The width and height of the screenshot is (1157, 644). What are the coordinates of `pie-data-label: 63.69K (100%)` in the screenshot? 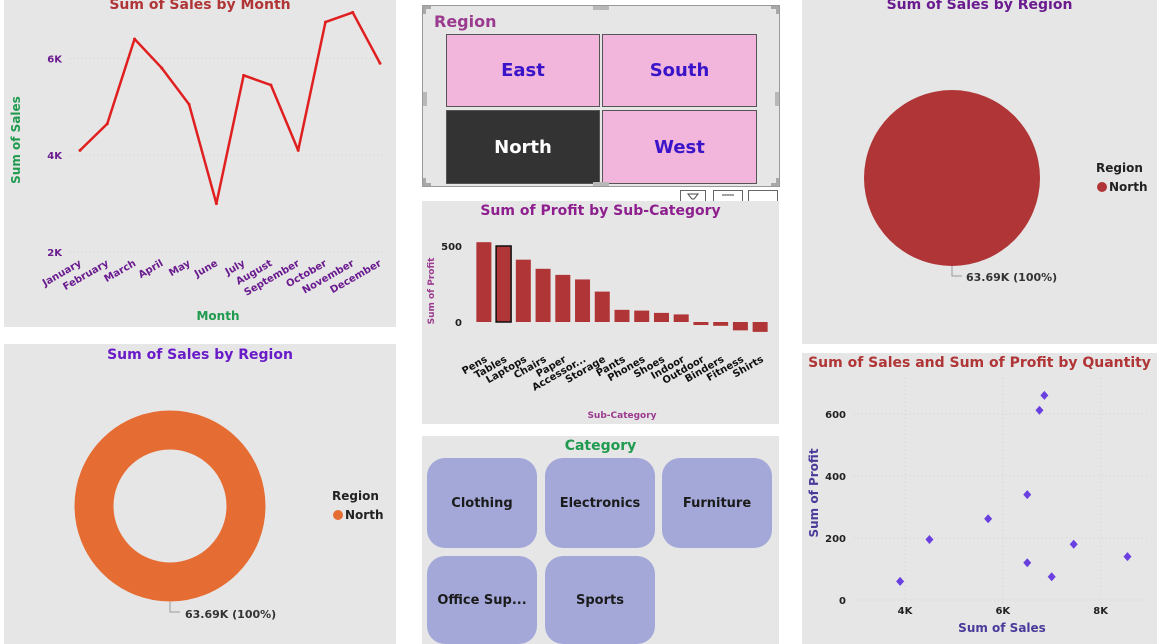 It's located at (1011, 277).